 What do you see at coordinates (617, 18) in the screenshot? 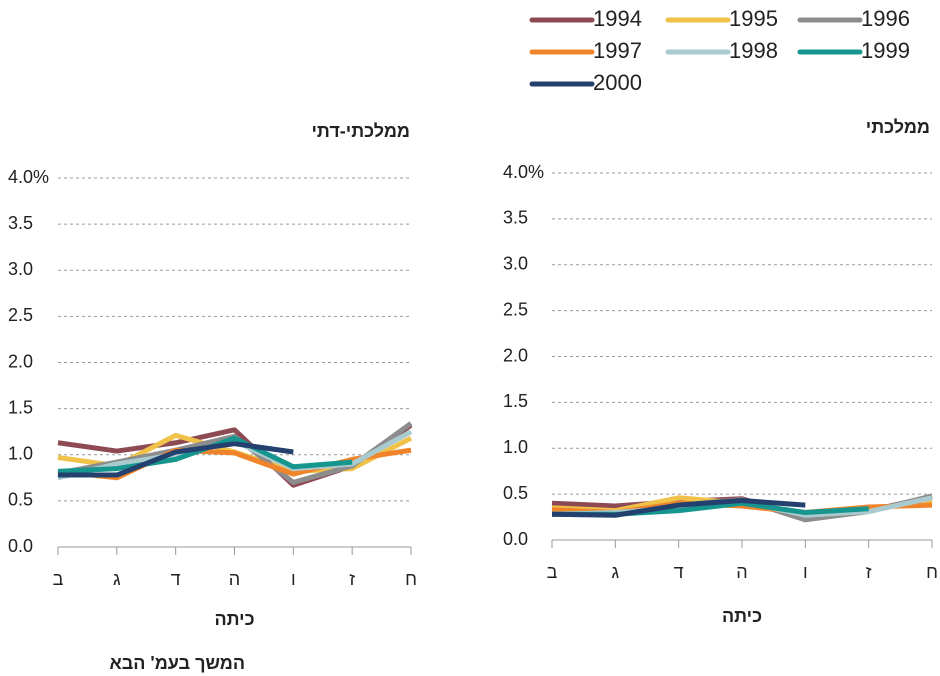
I see `legend-label: 1994` at bounding box center [617, 18].